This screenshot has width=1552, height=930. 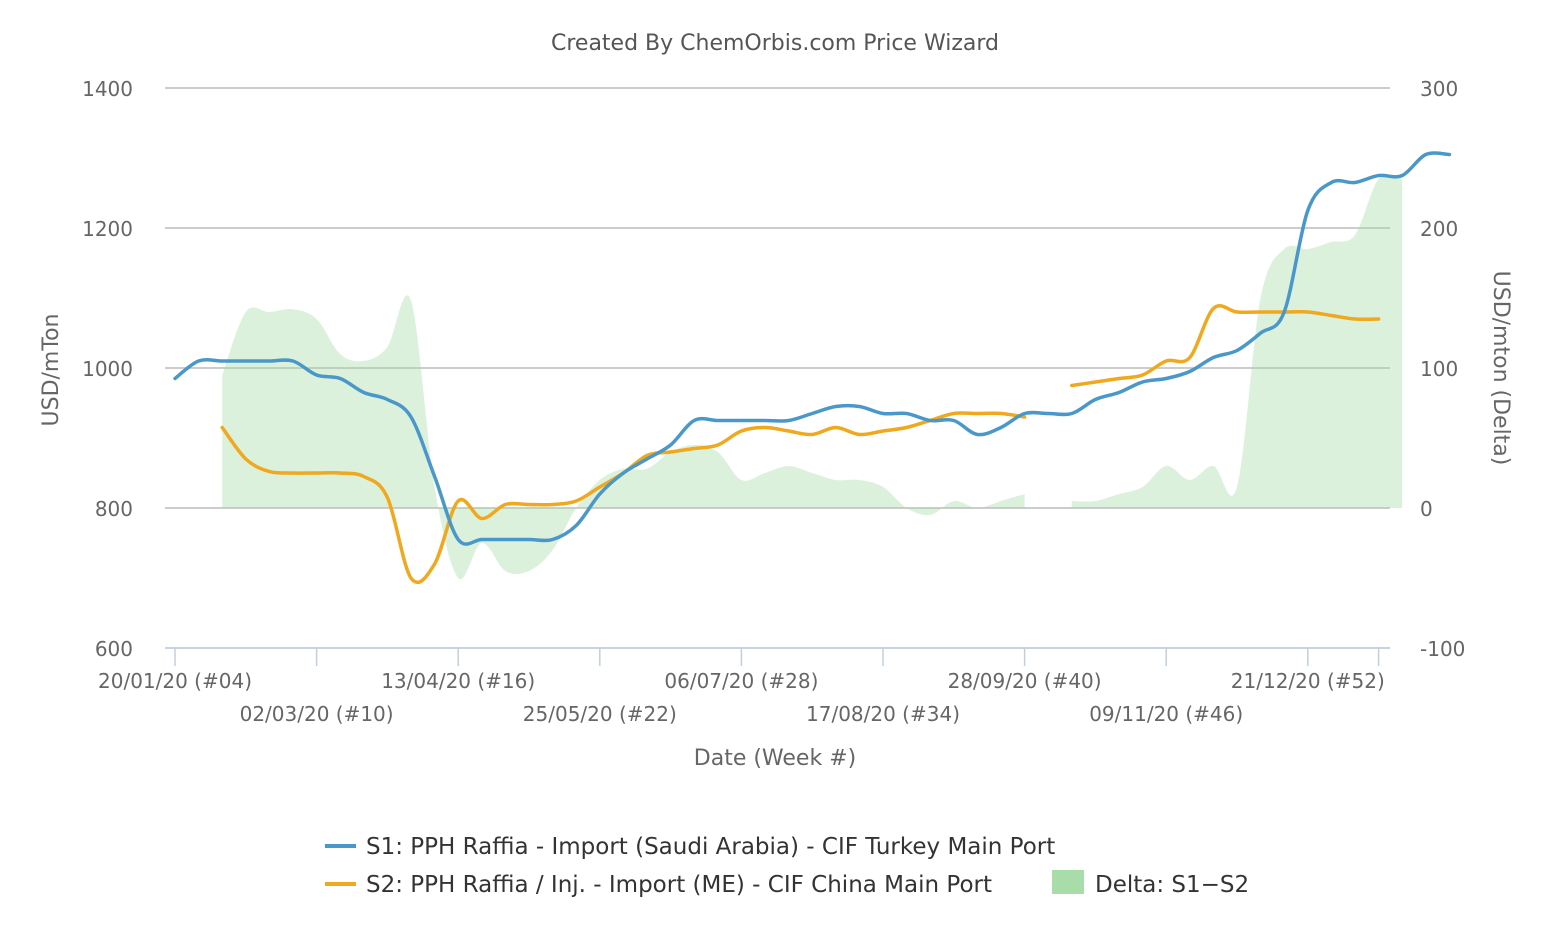 What do you see at coordinates (600, 714) in the screenshot?
I see `x-tick-label-3: 25/05/20 (#22)` at bounding box center [600, 714].